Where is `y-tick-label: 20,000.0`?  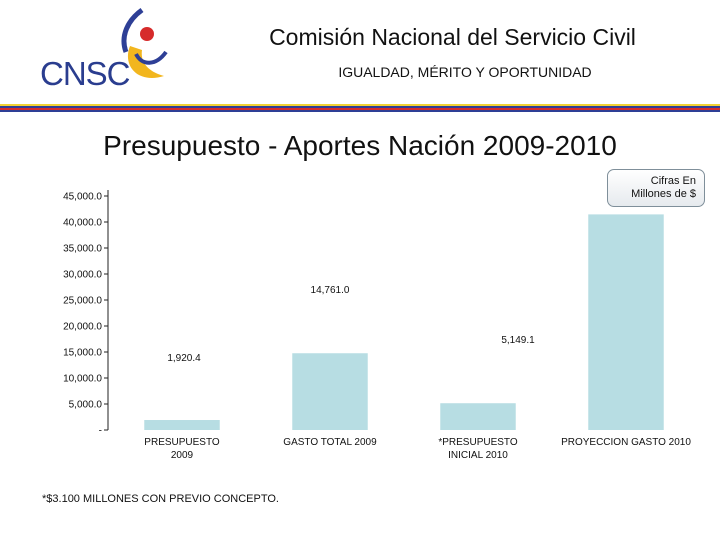
y-tick-label: 20,000.0 is located at coordinates (82, 327).